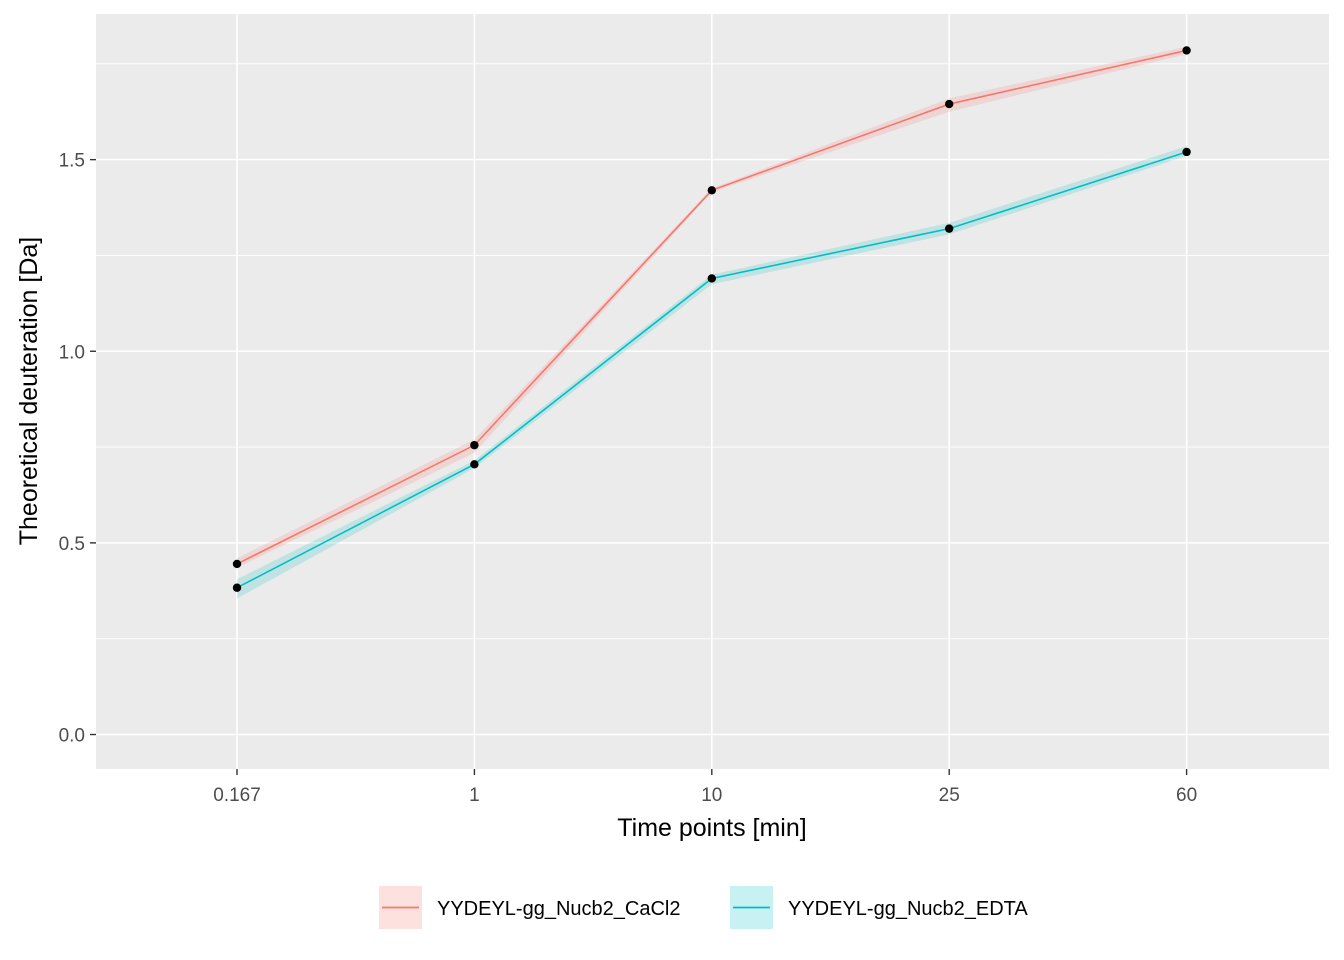  Describe the element at coordinates (72, 544) in the screenshot. I see `y-tick-label: 0.5` at that location.